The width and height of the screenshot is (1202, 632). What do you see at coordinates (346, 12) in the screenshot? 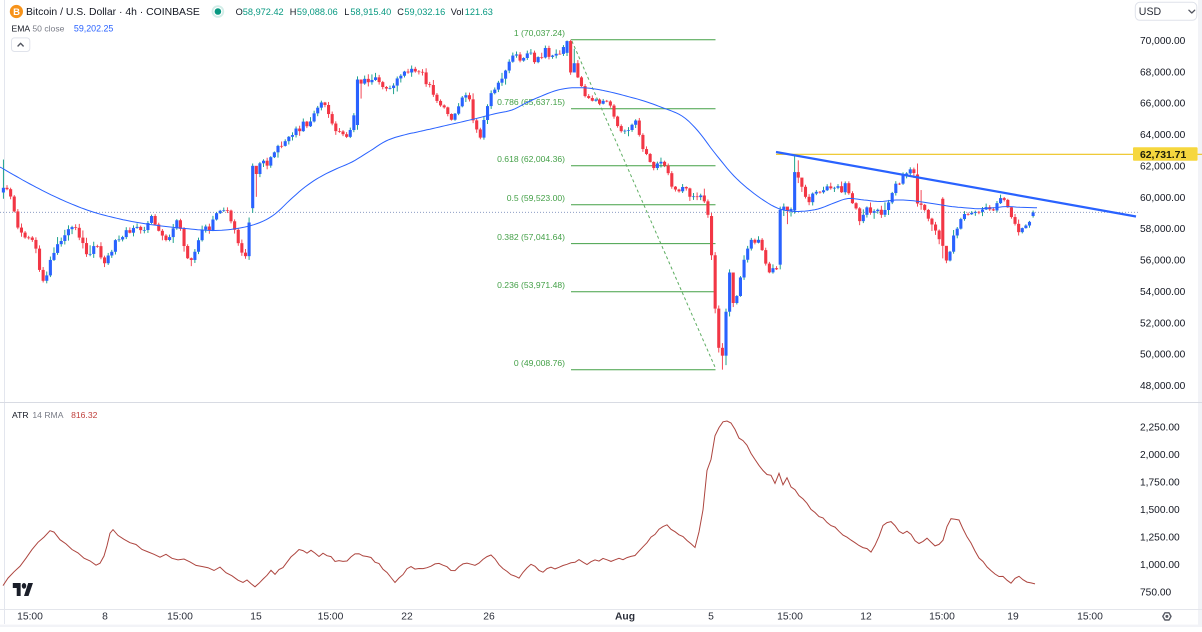
I see `svg-text: L` at bounding box center [346, 12].